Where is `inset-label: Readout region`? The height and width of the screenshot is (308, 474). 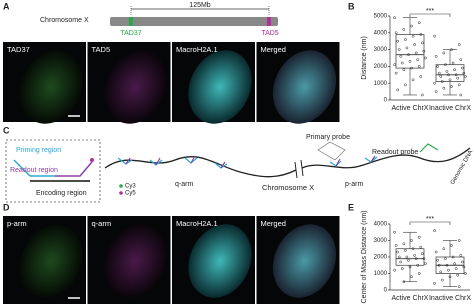
inset-label: Readout region is located at coordinates (34, 170).